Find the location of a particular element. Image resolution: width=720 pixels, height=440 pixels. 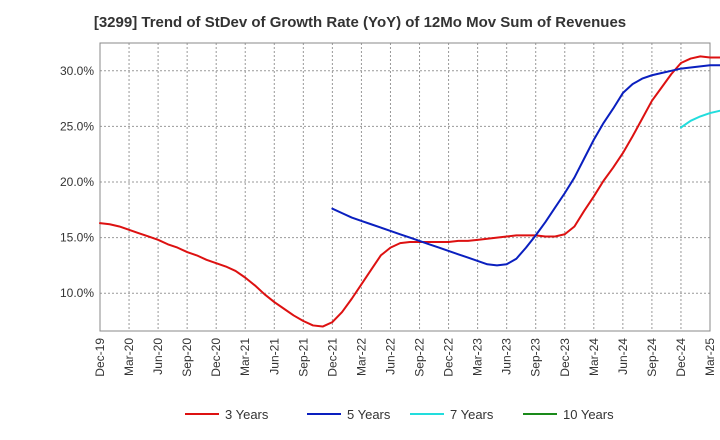

x-tick-label: Jun-21 is located at coordinates (274, 356).